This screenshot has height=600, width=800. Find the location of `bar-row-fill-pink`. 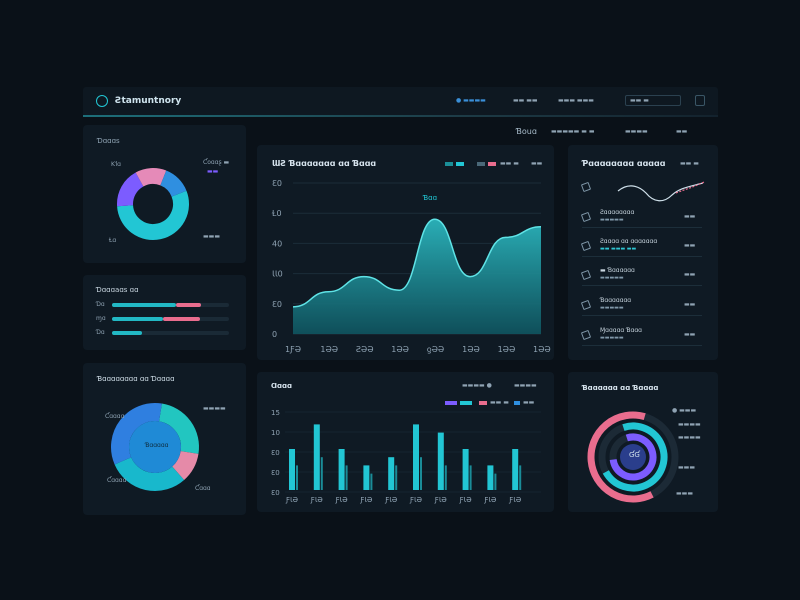

bar-row-fill-pink is located at coordinates (181, 319).